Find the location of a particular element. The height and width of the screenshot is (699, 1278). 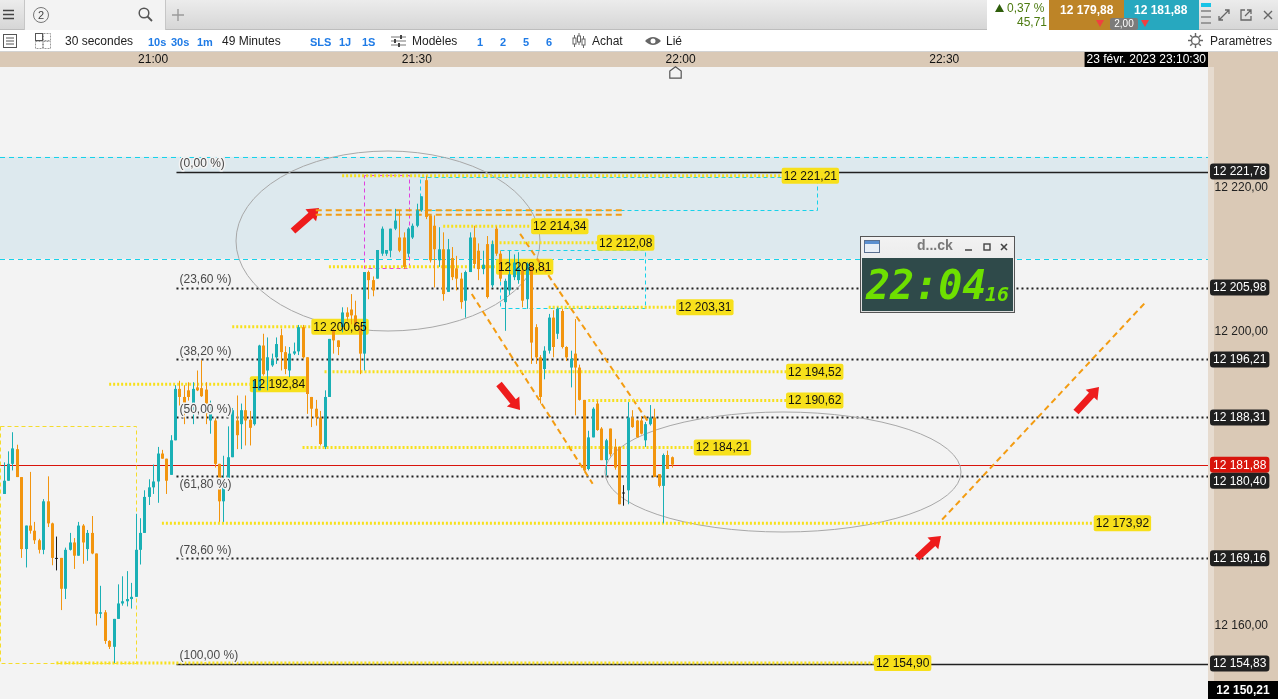

annotation: (38,20 %) is located at coordinates (205, 350).